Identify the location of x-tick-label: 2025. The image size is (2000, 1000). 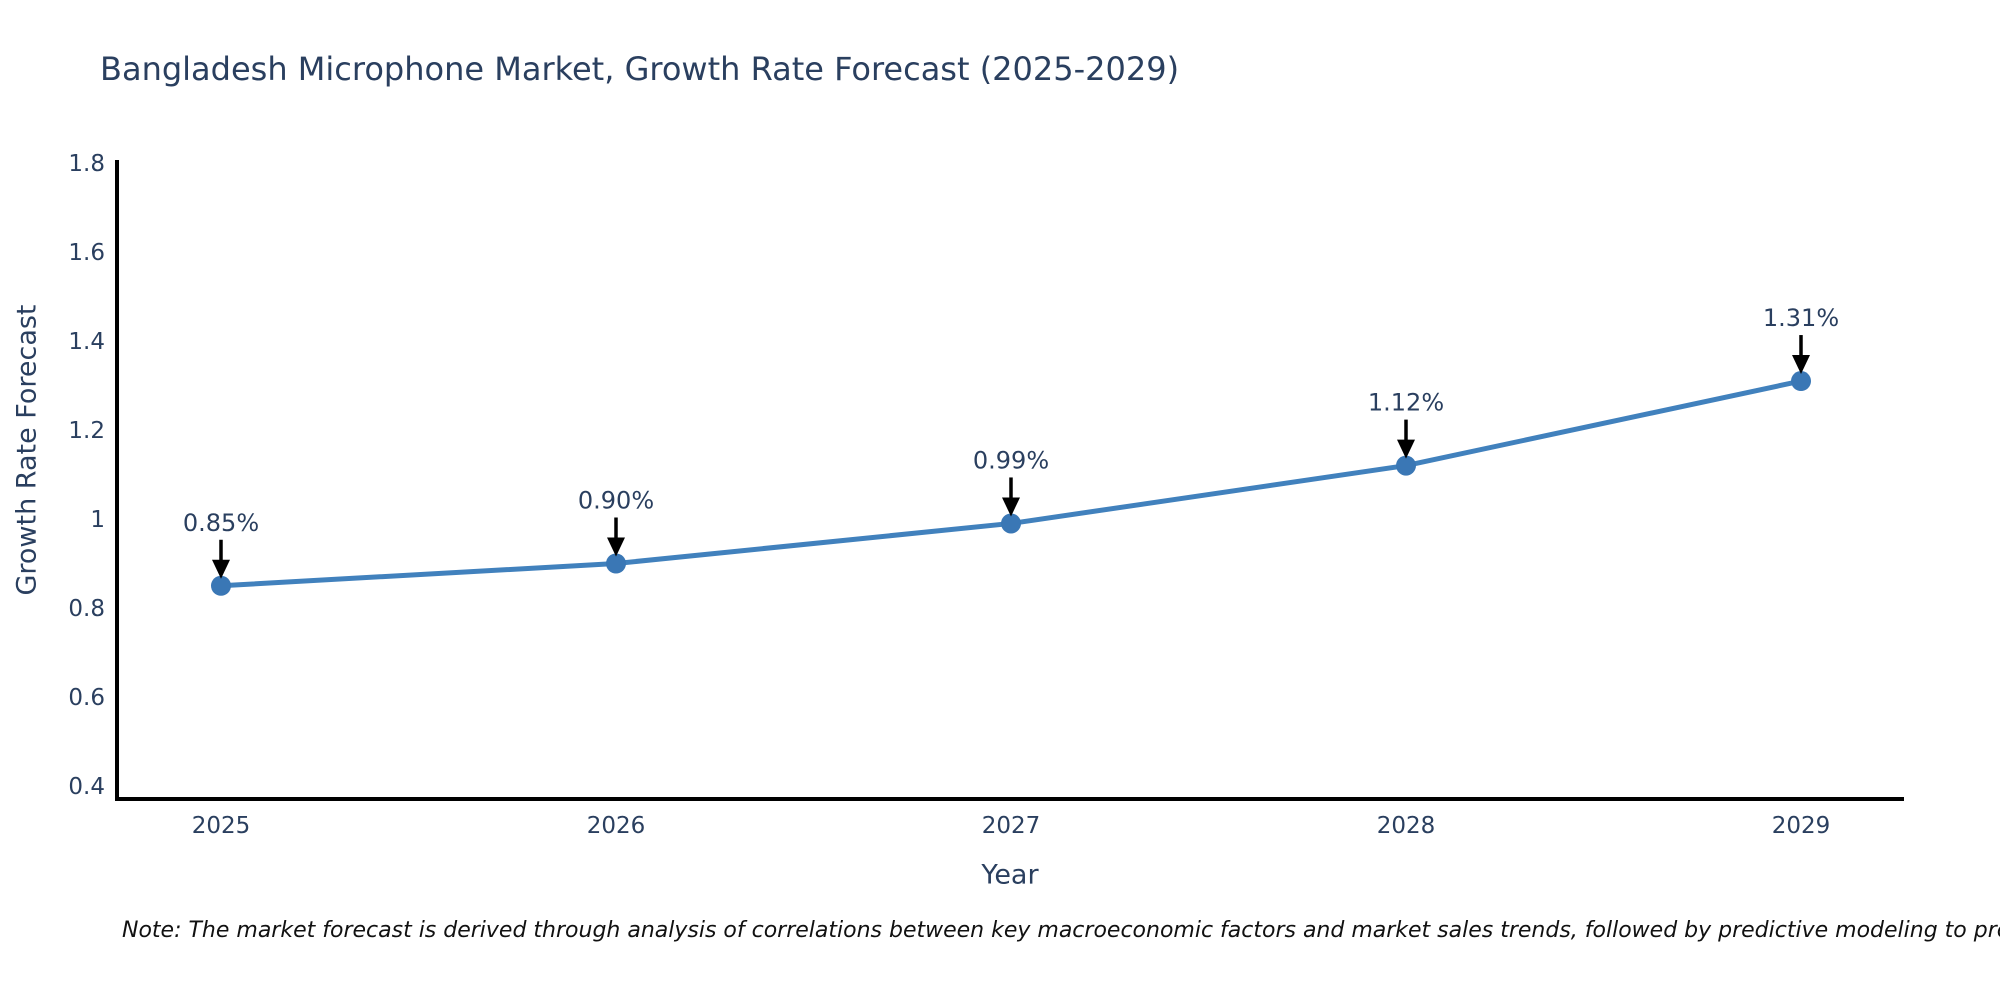
(221, 826).